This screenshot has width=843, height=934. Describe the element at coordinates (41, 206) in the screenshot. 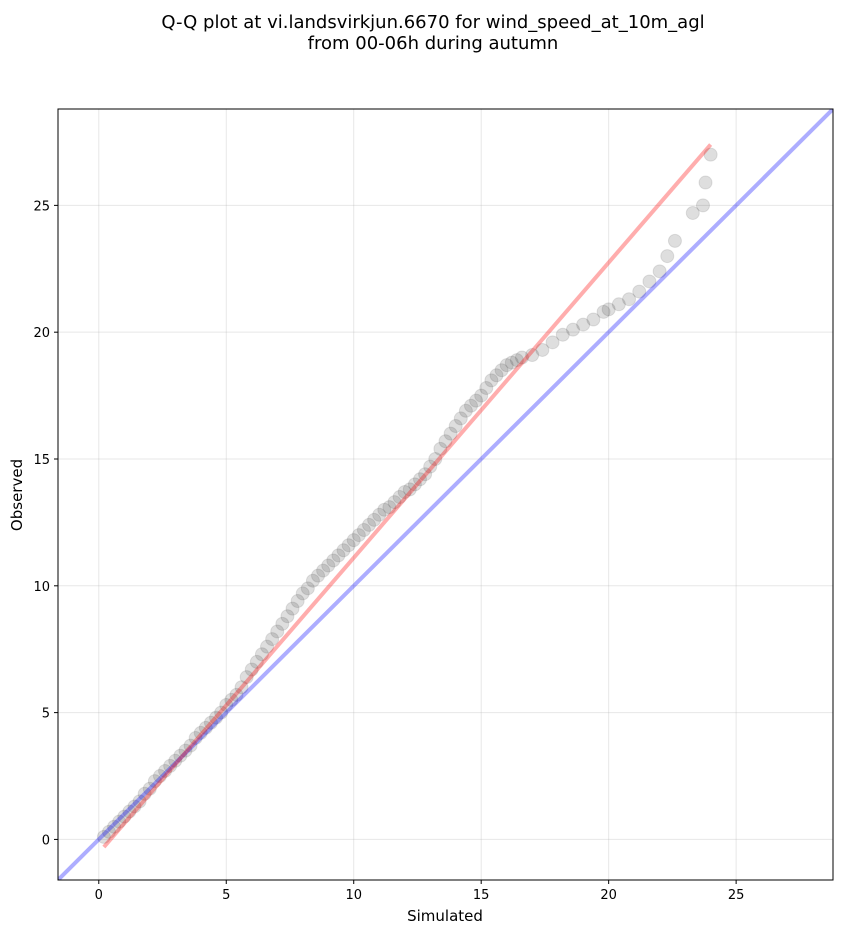

I see `y-tick-label: 25` at that location.